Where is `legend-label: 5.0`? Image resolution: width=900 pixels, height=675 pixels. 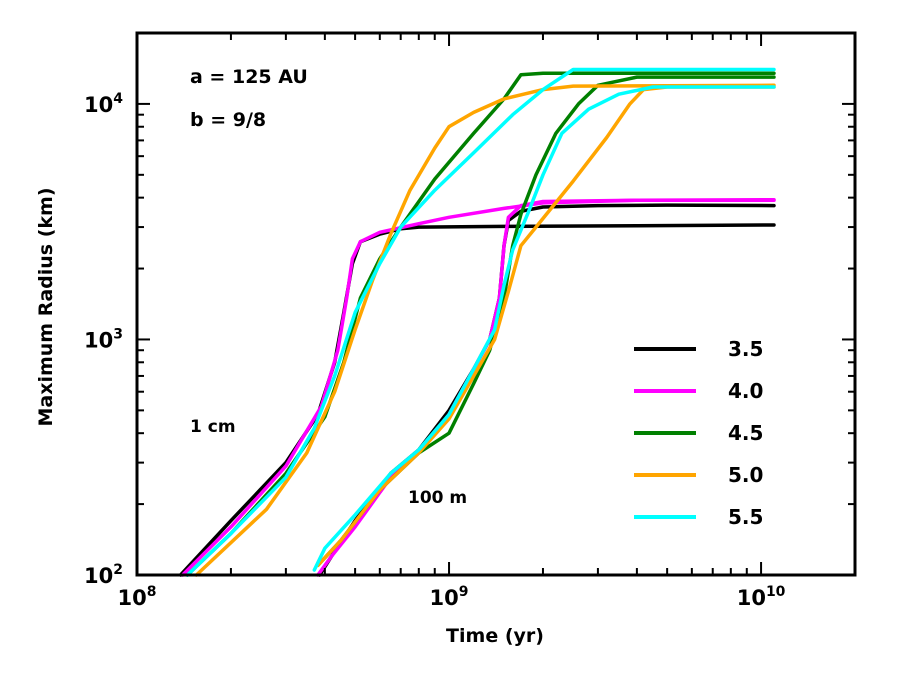
legend-label: 5.0 is located at coordinates (745, 475).